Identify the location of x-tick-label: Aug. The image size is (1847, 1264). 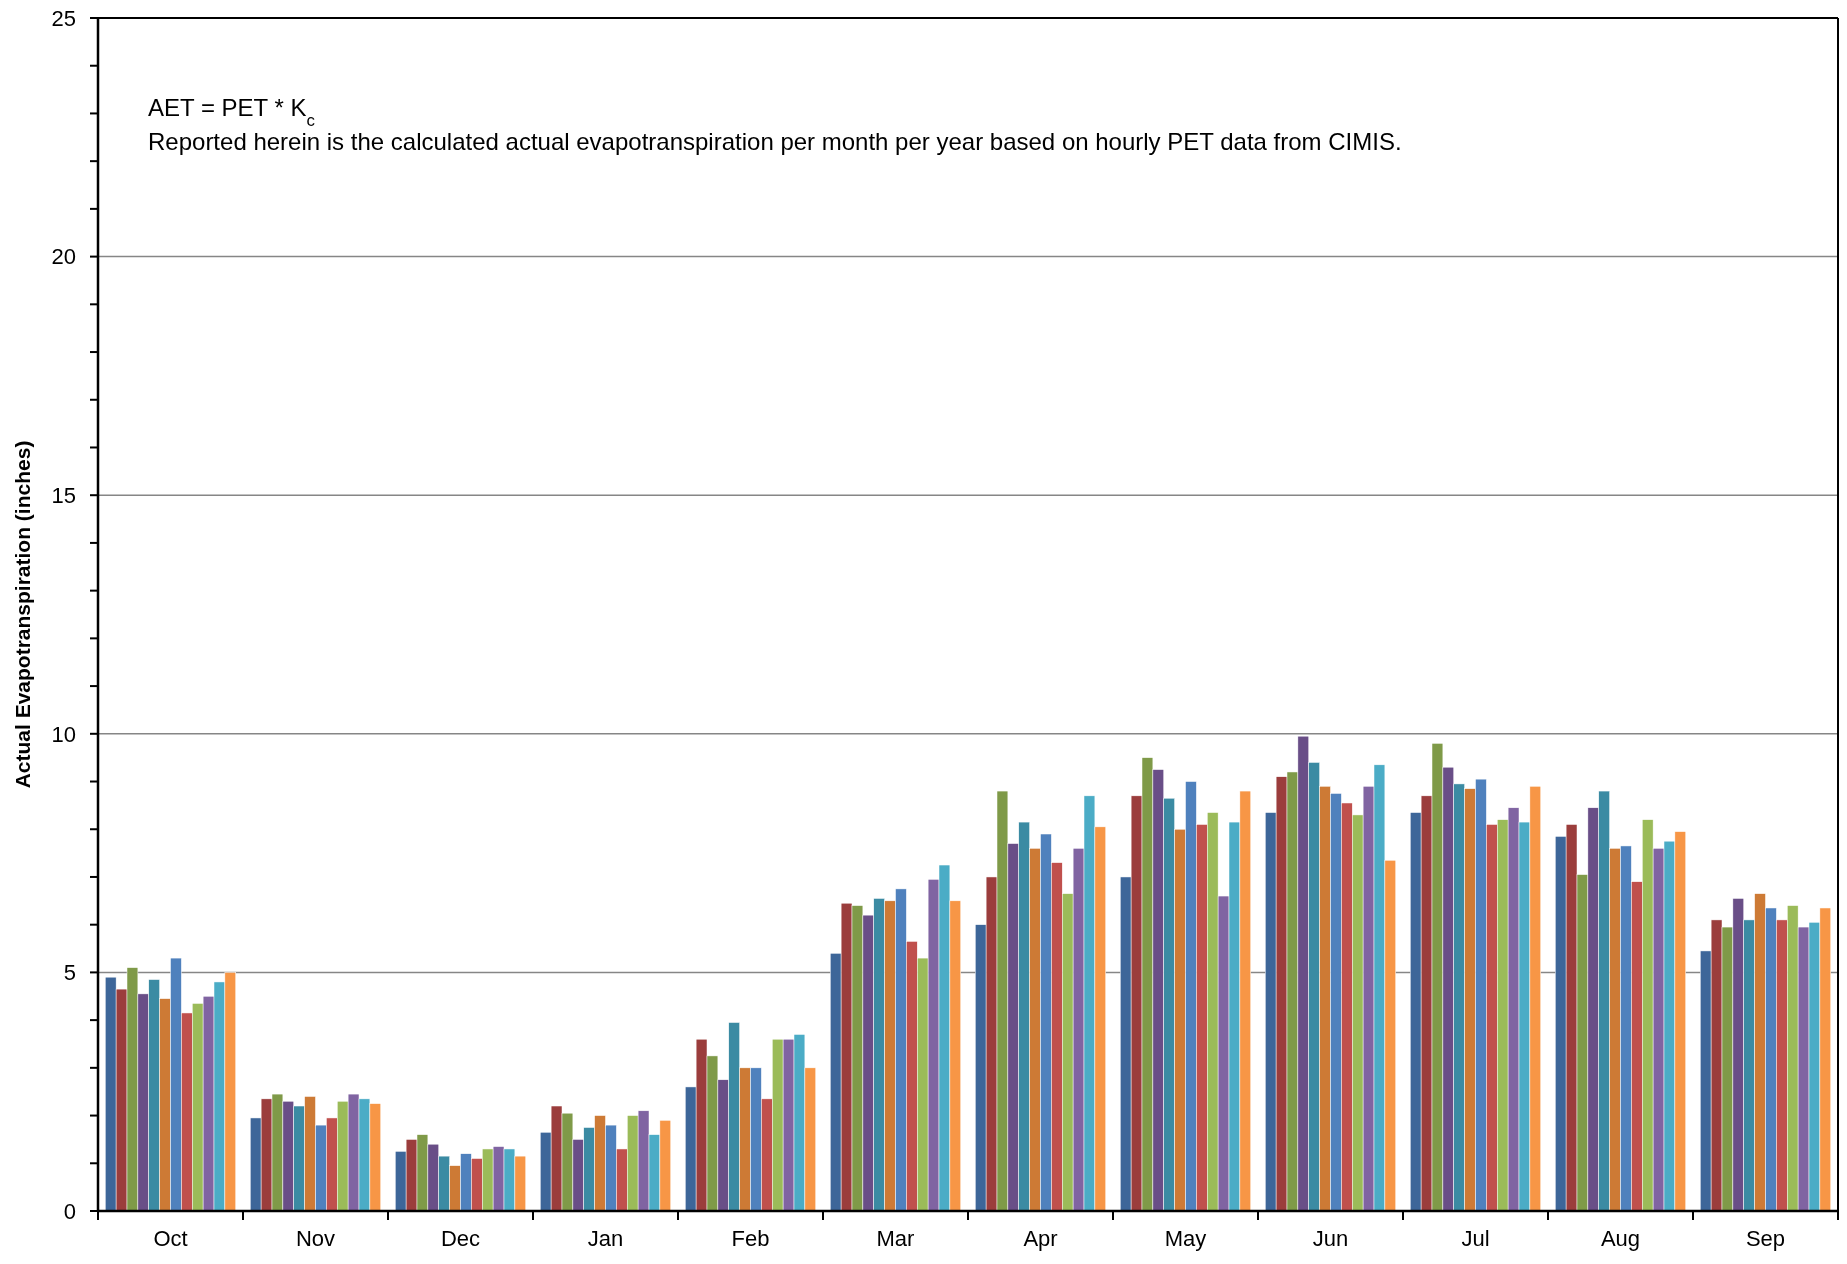
(1620, 1238).